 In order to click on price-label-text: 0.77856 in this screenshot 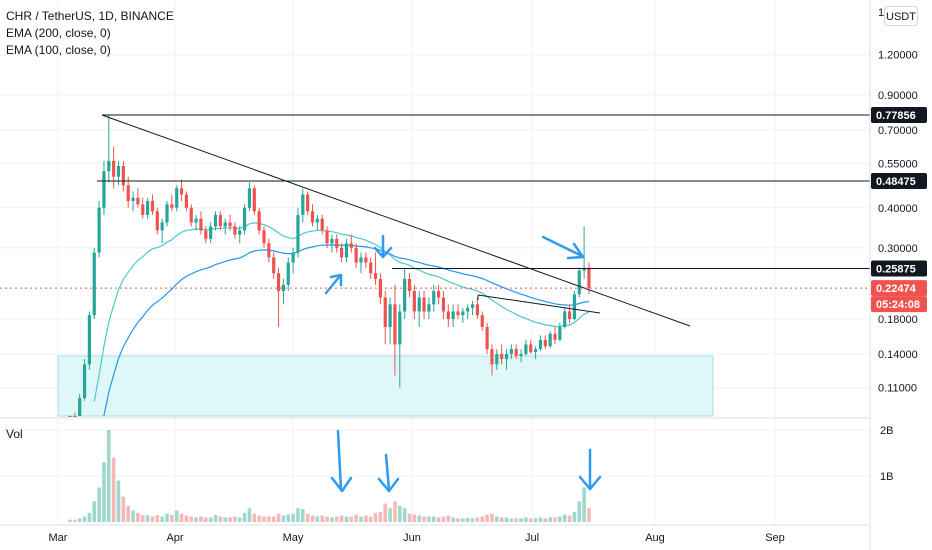, I will do `click(896, 116)`.